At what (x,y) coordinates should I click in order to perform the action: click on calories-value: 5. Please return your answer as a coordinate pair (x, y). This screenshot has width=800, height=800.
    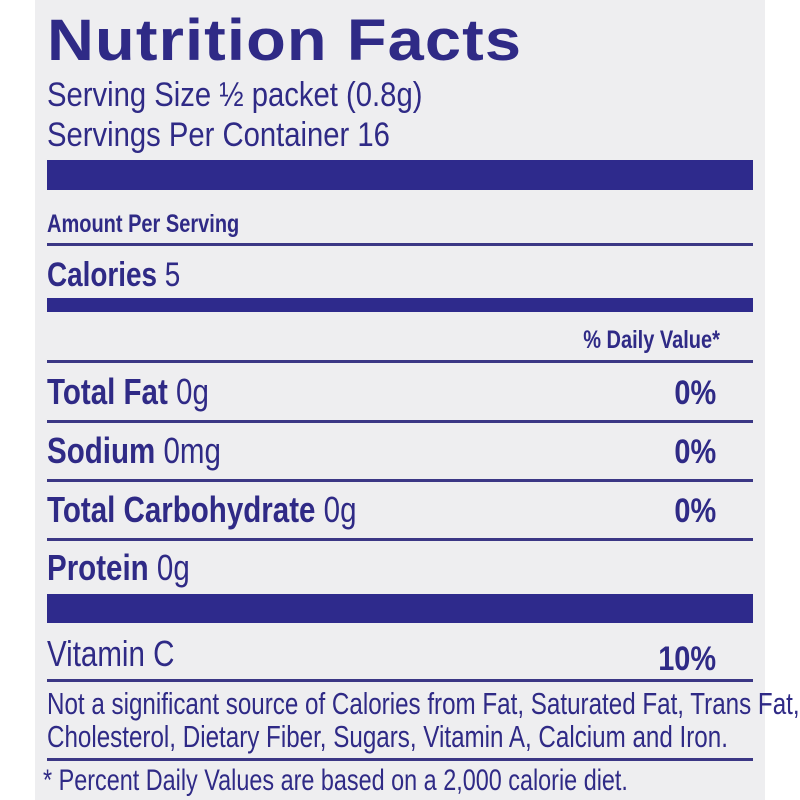
    Looking at the image, I should click on (172, 275).